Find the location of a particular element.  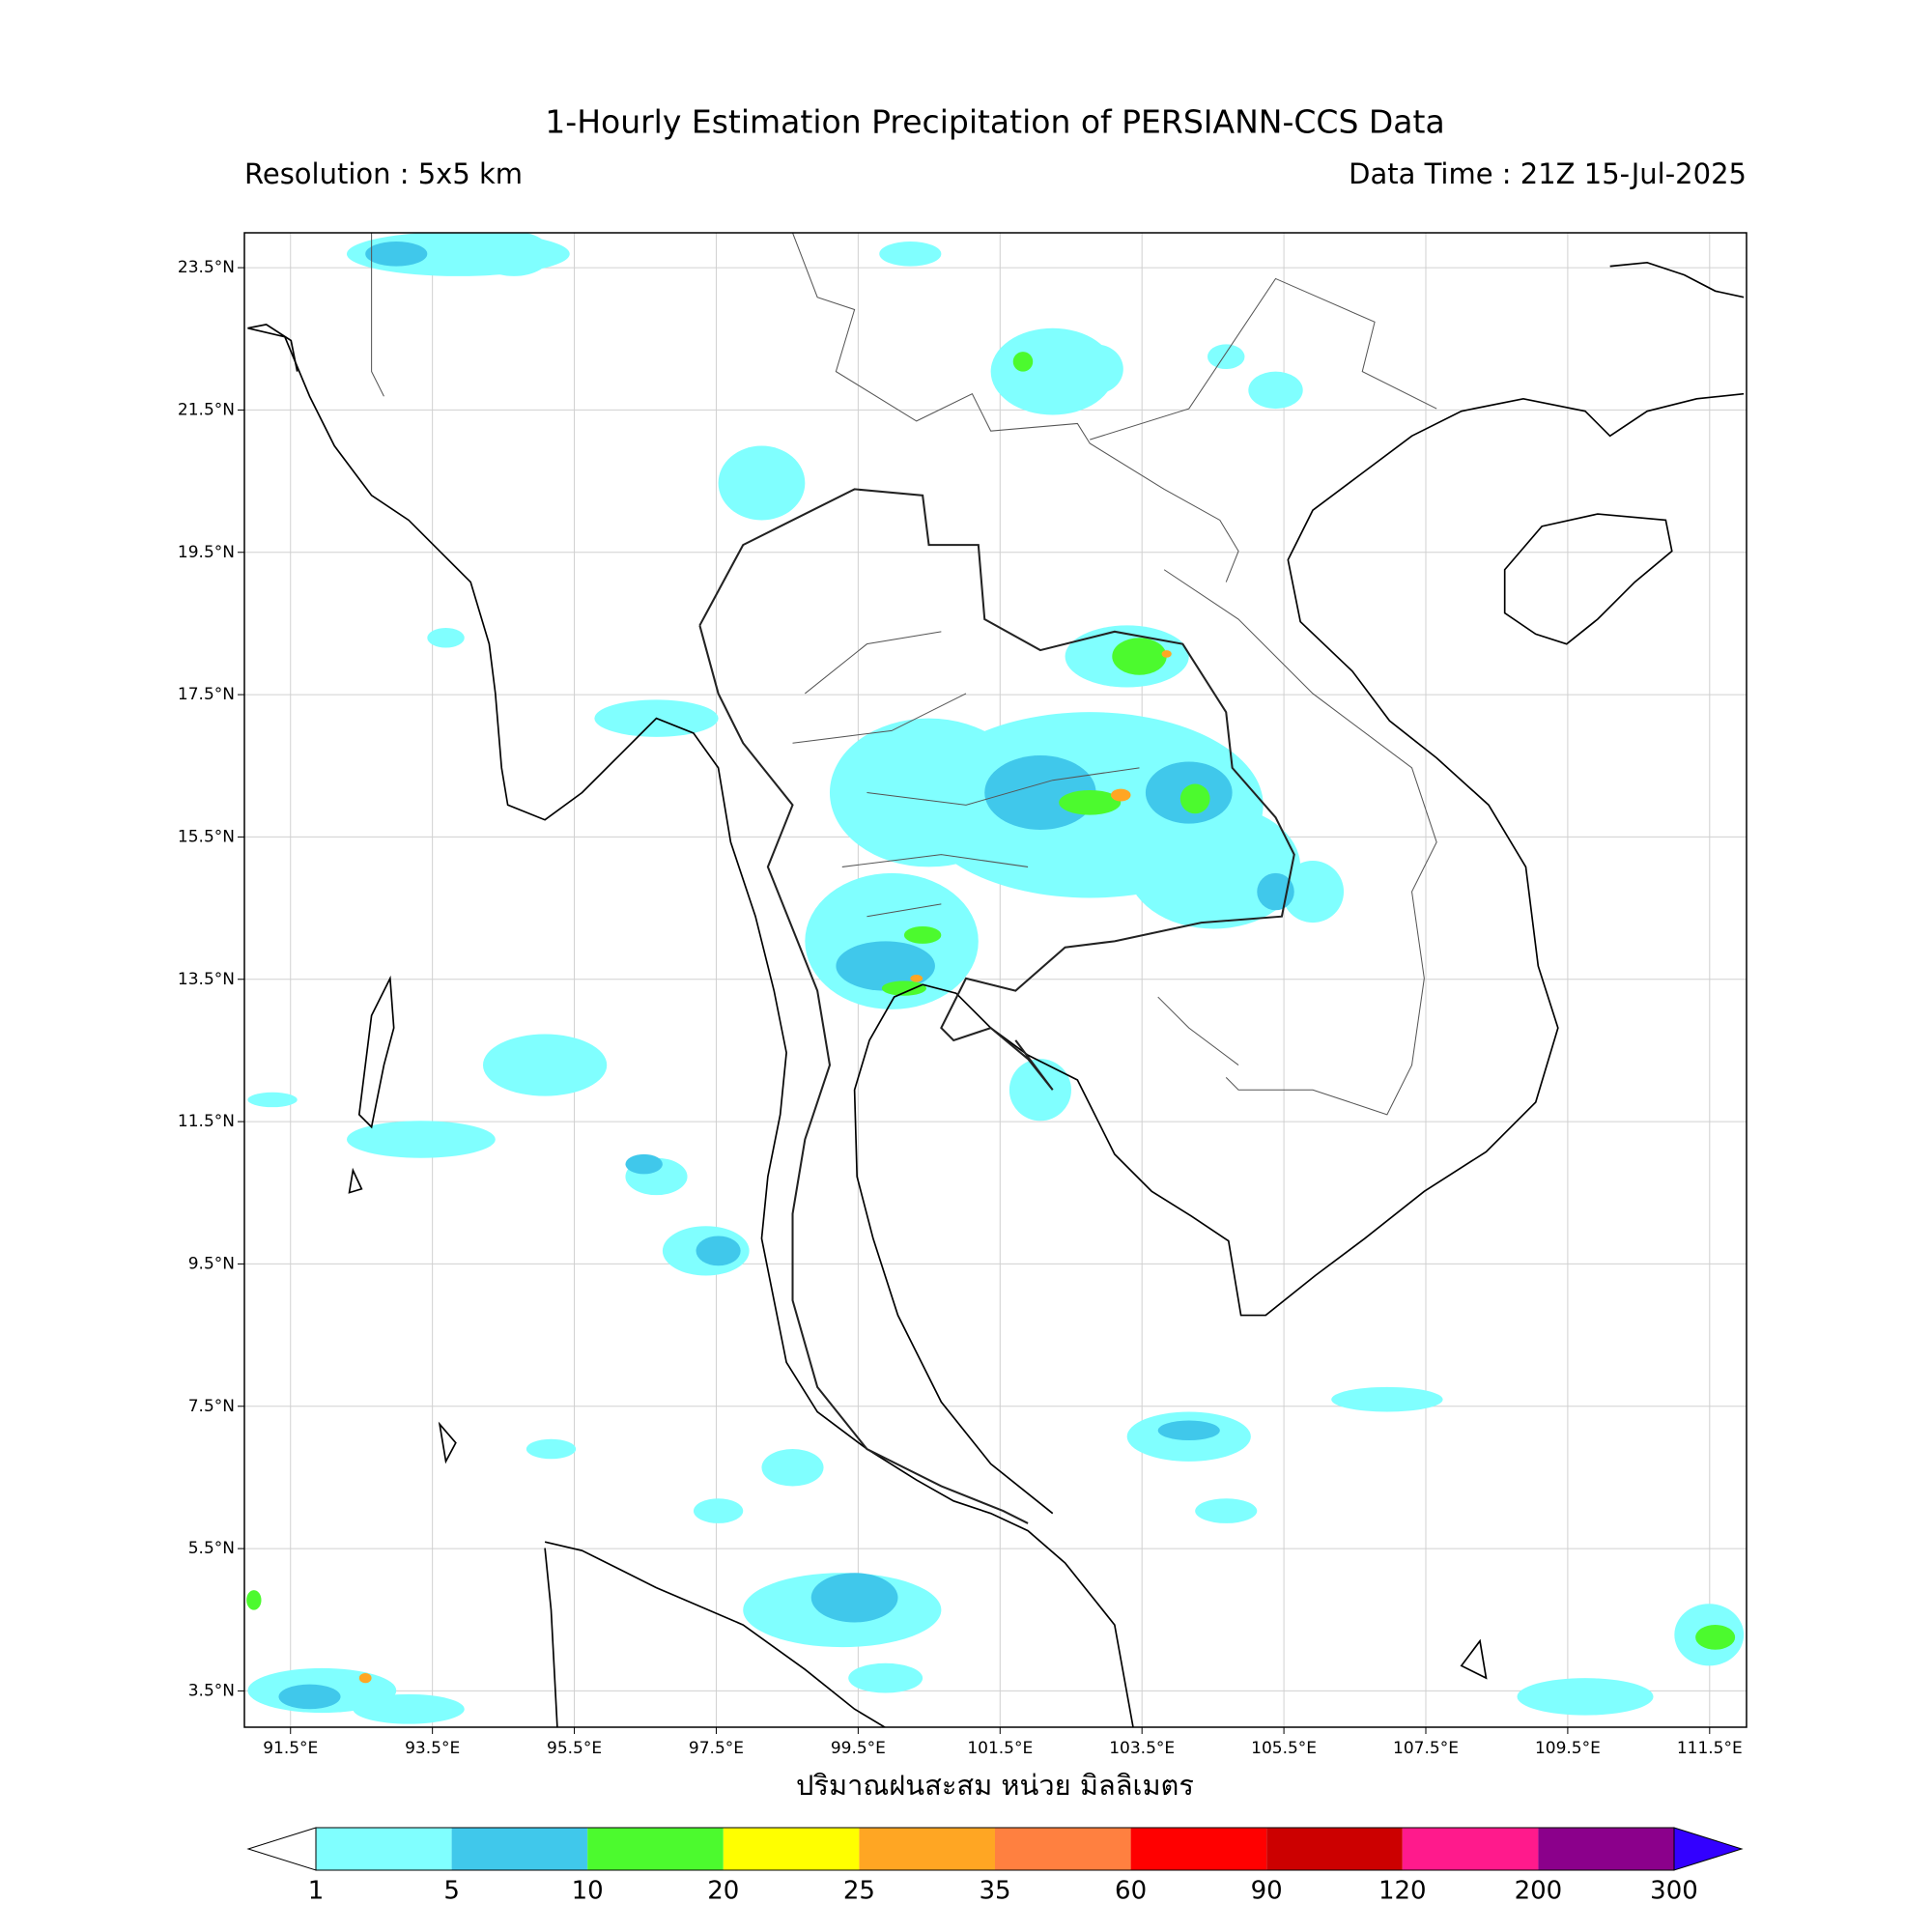

colorbar-label: 200 is located at coordinates (1539, 1891).